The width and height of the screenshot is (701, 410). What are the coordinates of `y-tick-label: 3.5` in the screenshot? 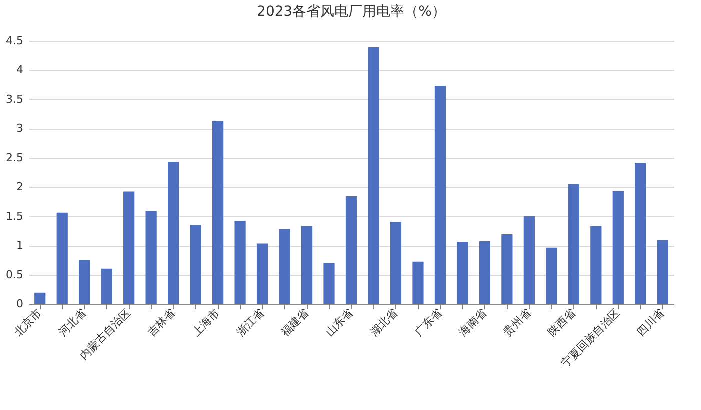 It's located at (15, 99).